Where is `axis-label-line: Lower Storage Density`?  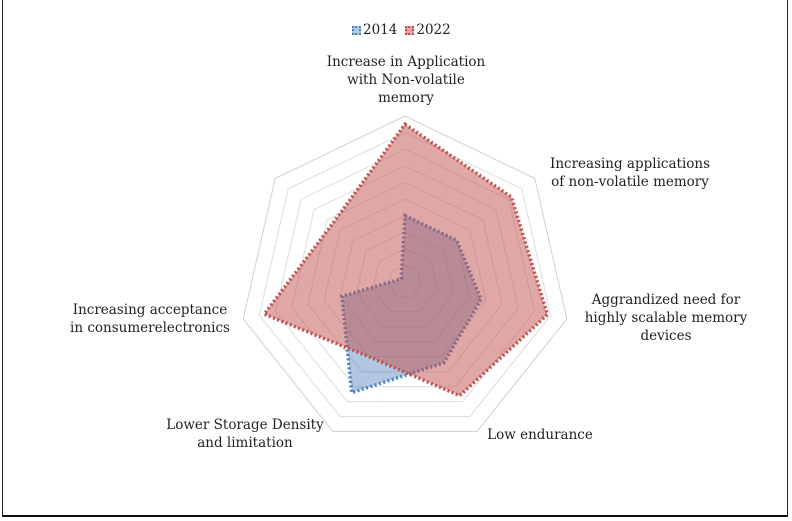 axis-label-line: Lower Storage Density is located at coordinates (245, 425).